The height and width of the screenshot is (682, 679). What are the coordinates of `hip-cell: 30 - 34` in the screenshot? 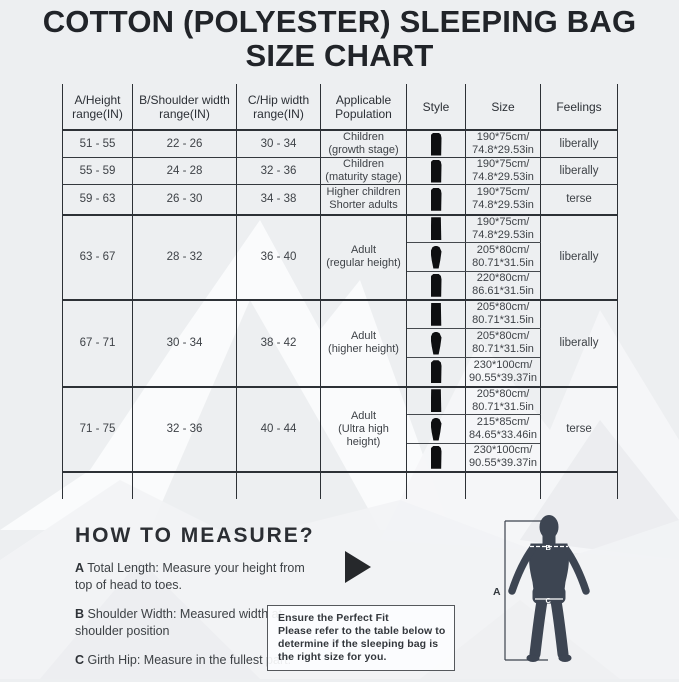 It's located at (278, 144).